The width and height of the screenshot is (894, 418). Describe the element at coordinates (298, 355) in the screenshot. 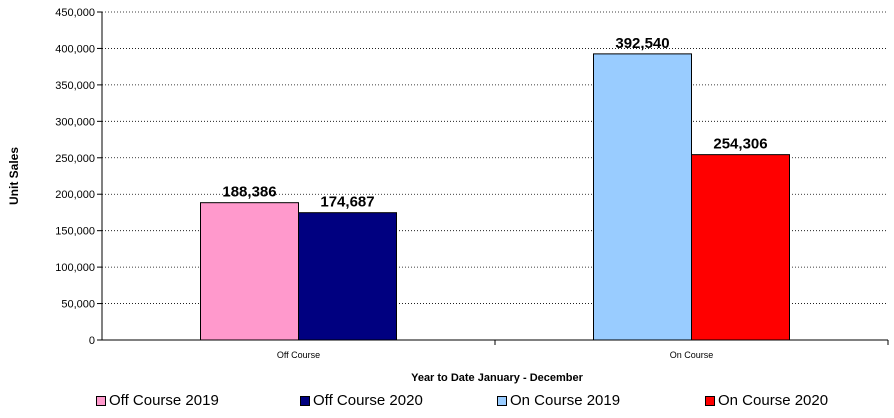

I see `x-tick-label: Off Course` at that location.